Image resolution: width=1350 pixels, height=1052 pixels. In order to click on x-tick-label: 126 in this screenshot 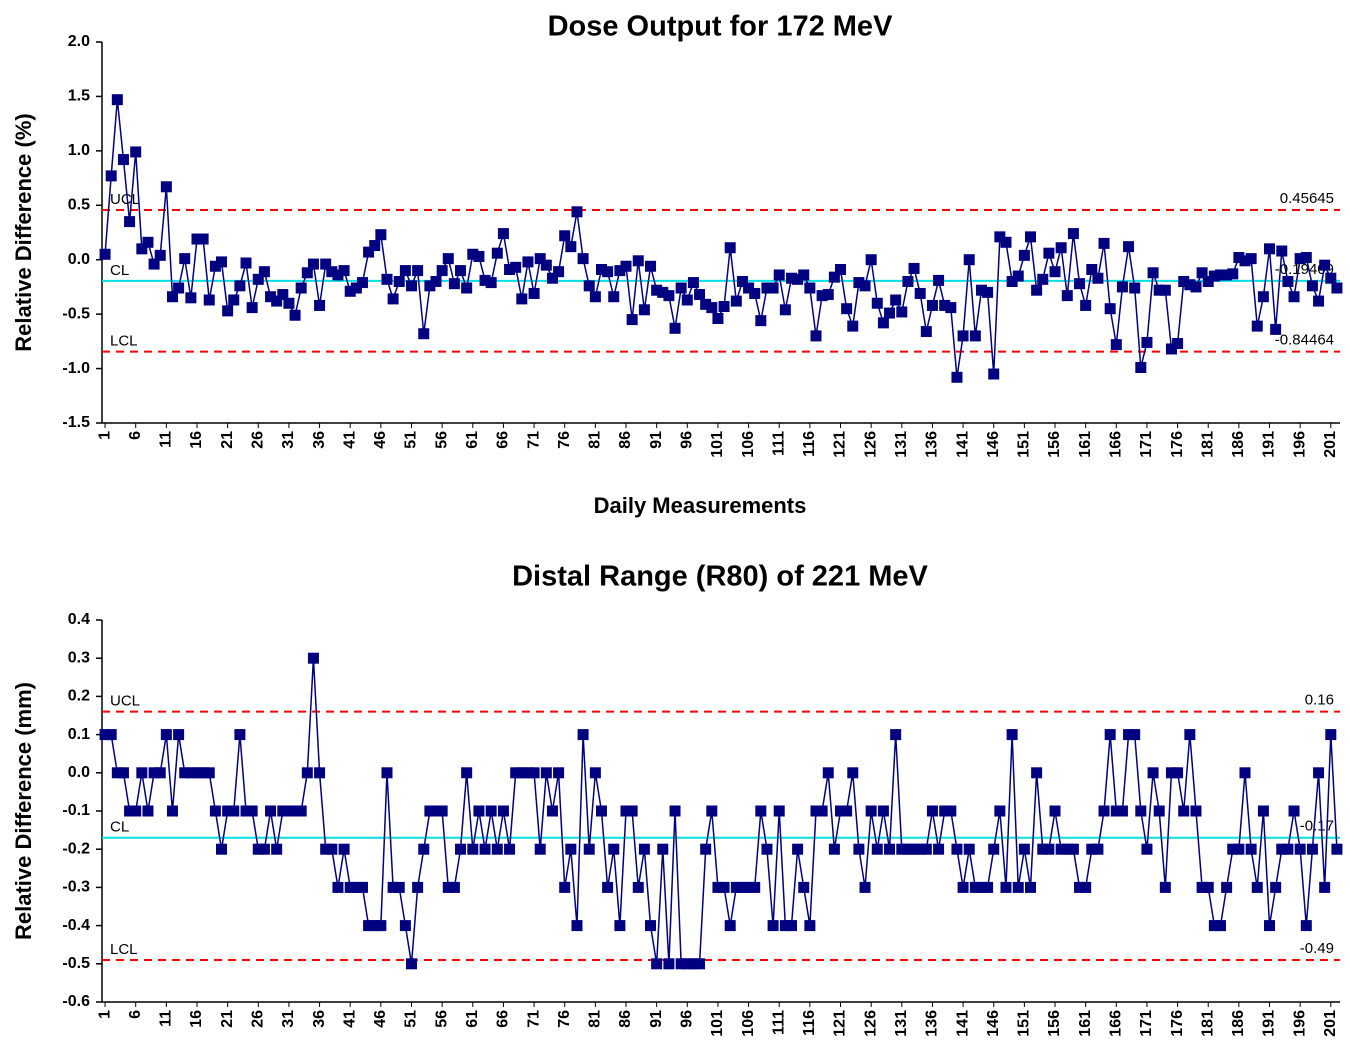, I will do `click(870, 1023)`.